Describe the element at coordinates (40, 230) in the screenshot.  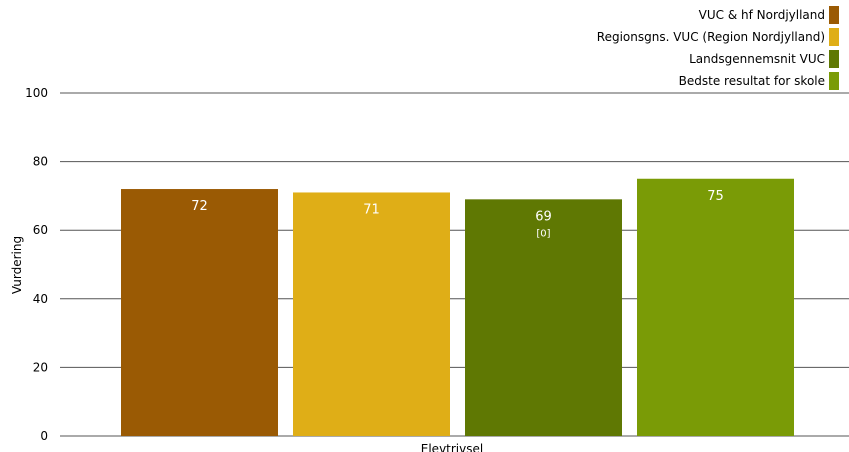
I see `y-tick-label: 60` at that location.